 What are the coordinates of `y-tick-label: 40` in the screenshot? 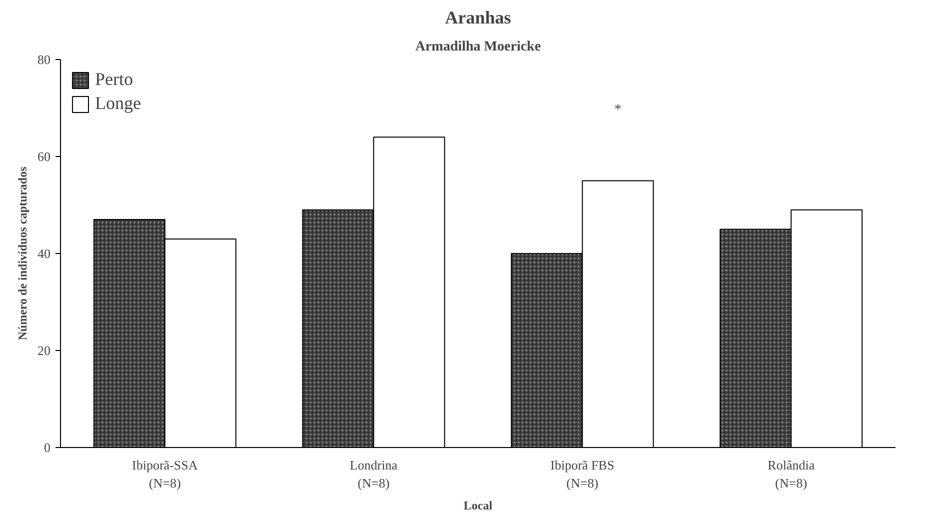 It's located at (44, 253).